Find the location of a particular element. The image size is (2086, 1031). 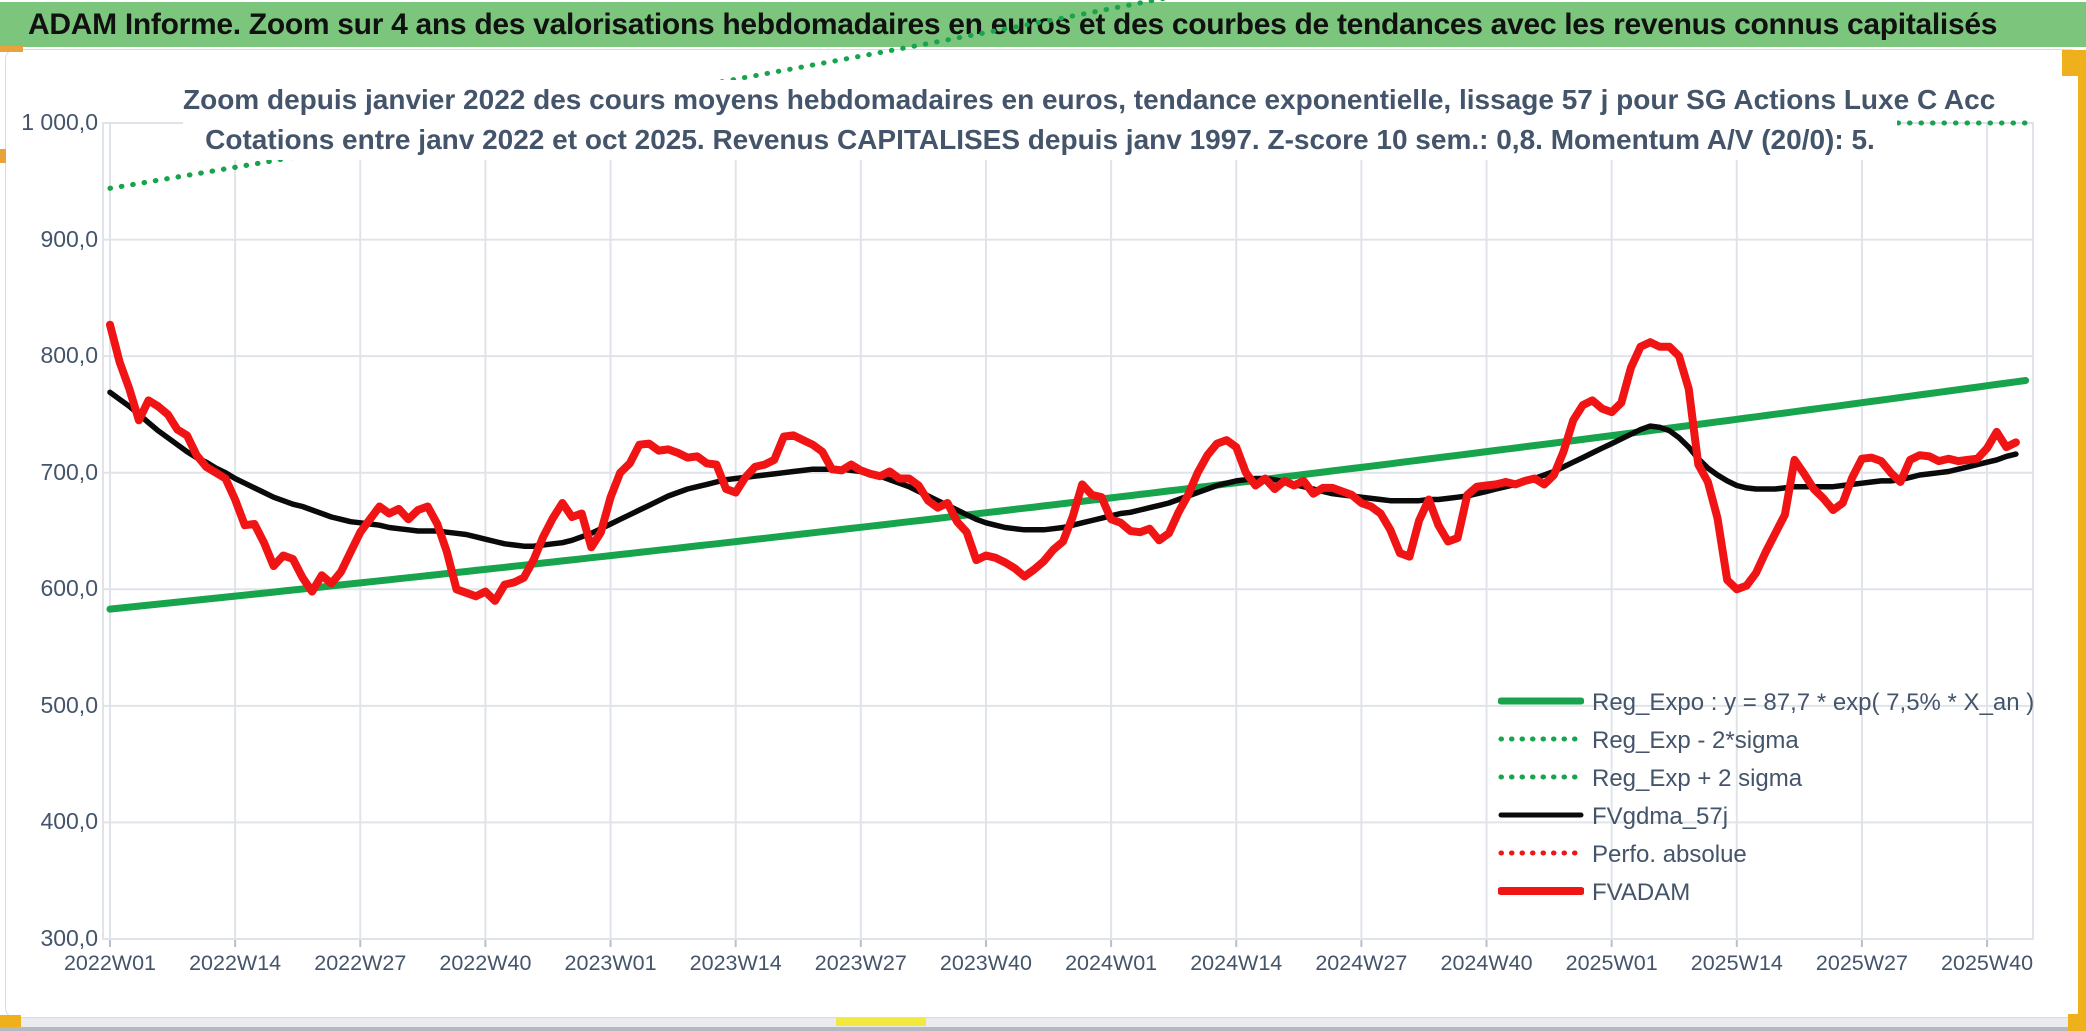

y-tick-label: 1 000,0 is located at coordinates (59, 122).